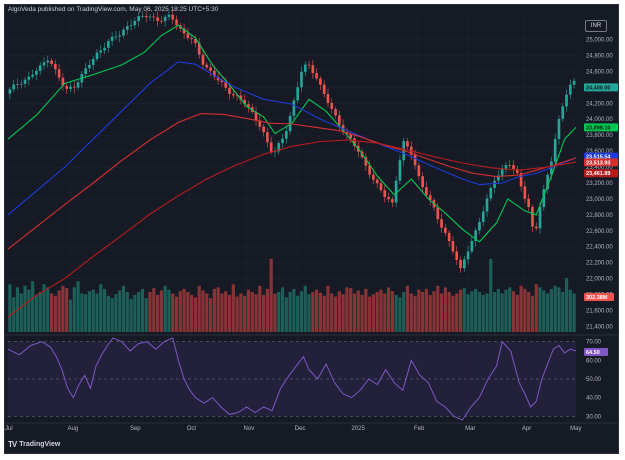 This screenshot has height=460, width=625. I want to click on time-tick-label: Mar, so click(470, 429).